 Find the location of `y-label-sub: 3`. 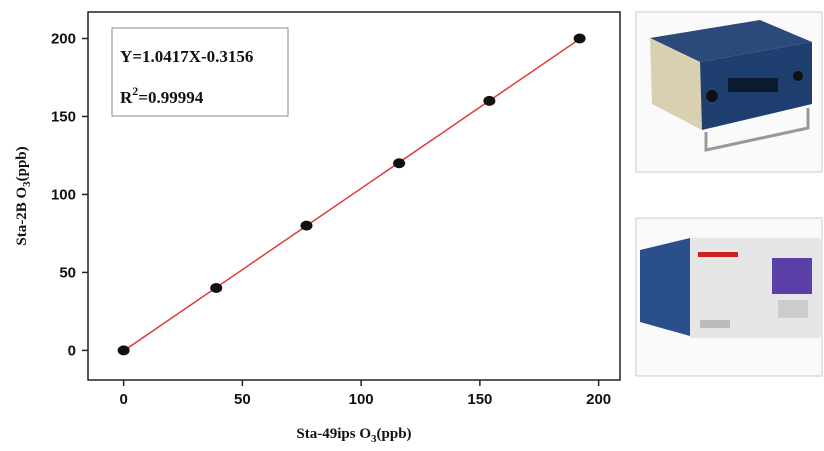

y-label-sub: 3 is located at coordinates (27, 184).